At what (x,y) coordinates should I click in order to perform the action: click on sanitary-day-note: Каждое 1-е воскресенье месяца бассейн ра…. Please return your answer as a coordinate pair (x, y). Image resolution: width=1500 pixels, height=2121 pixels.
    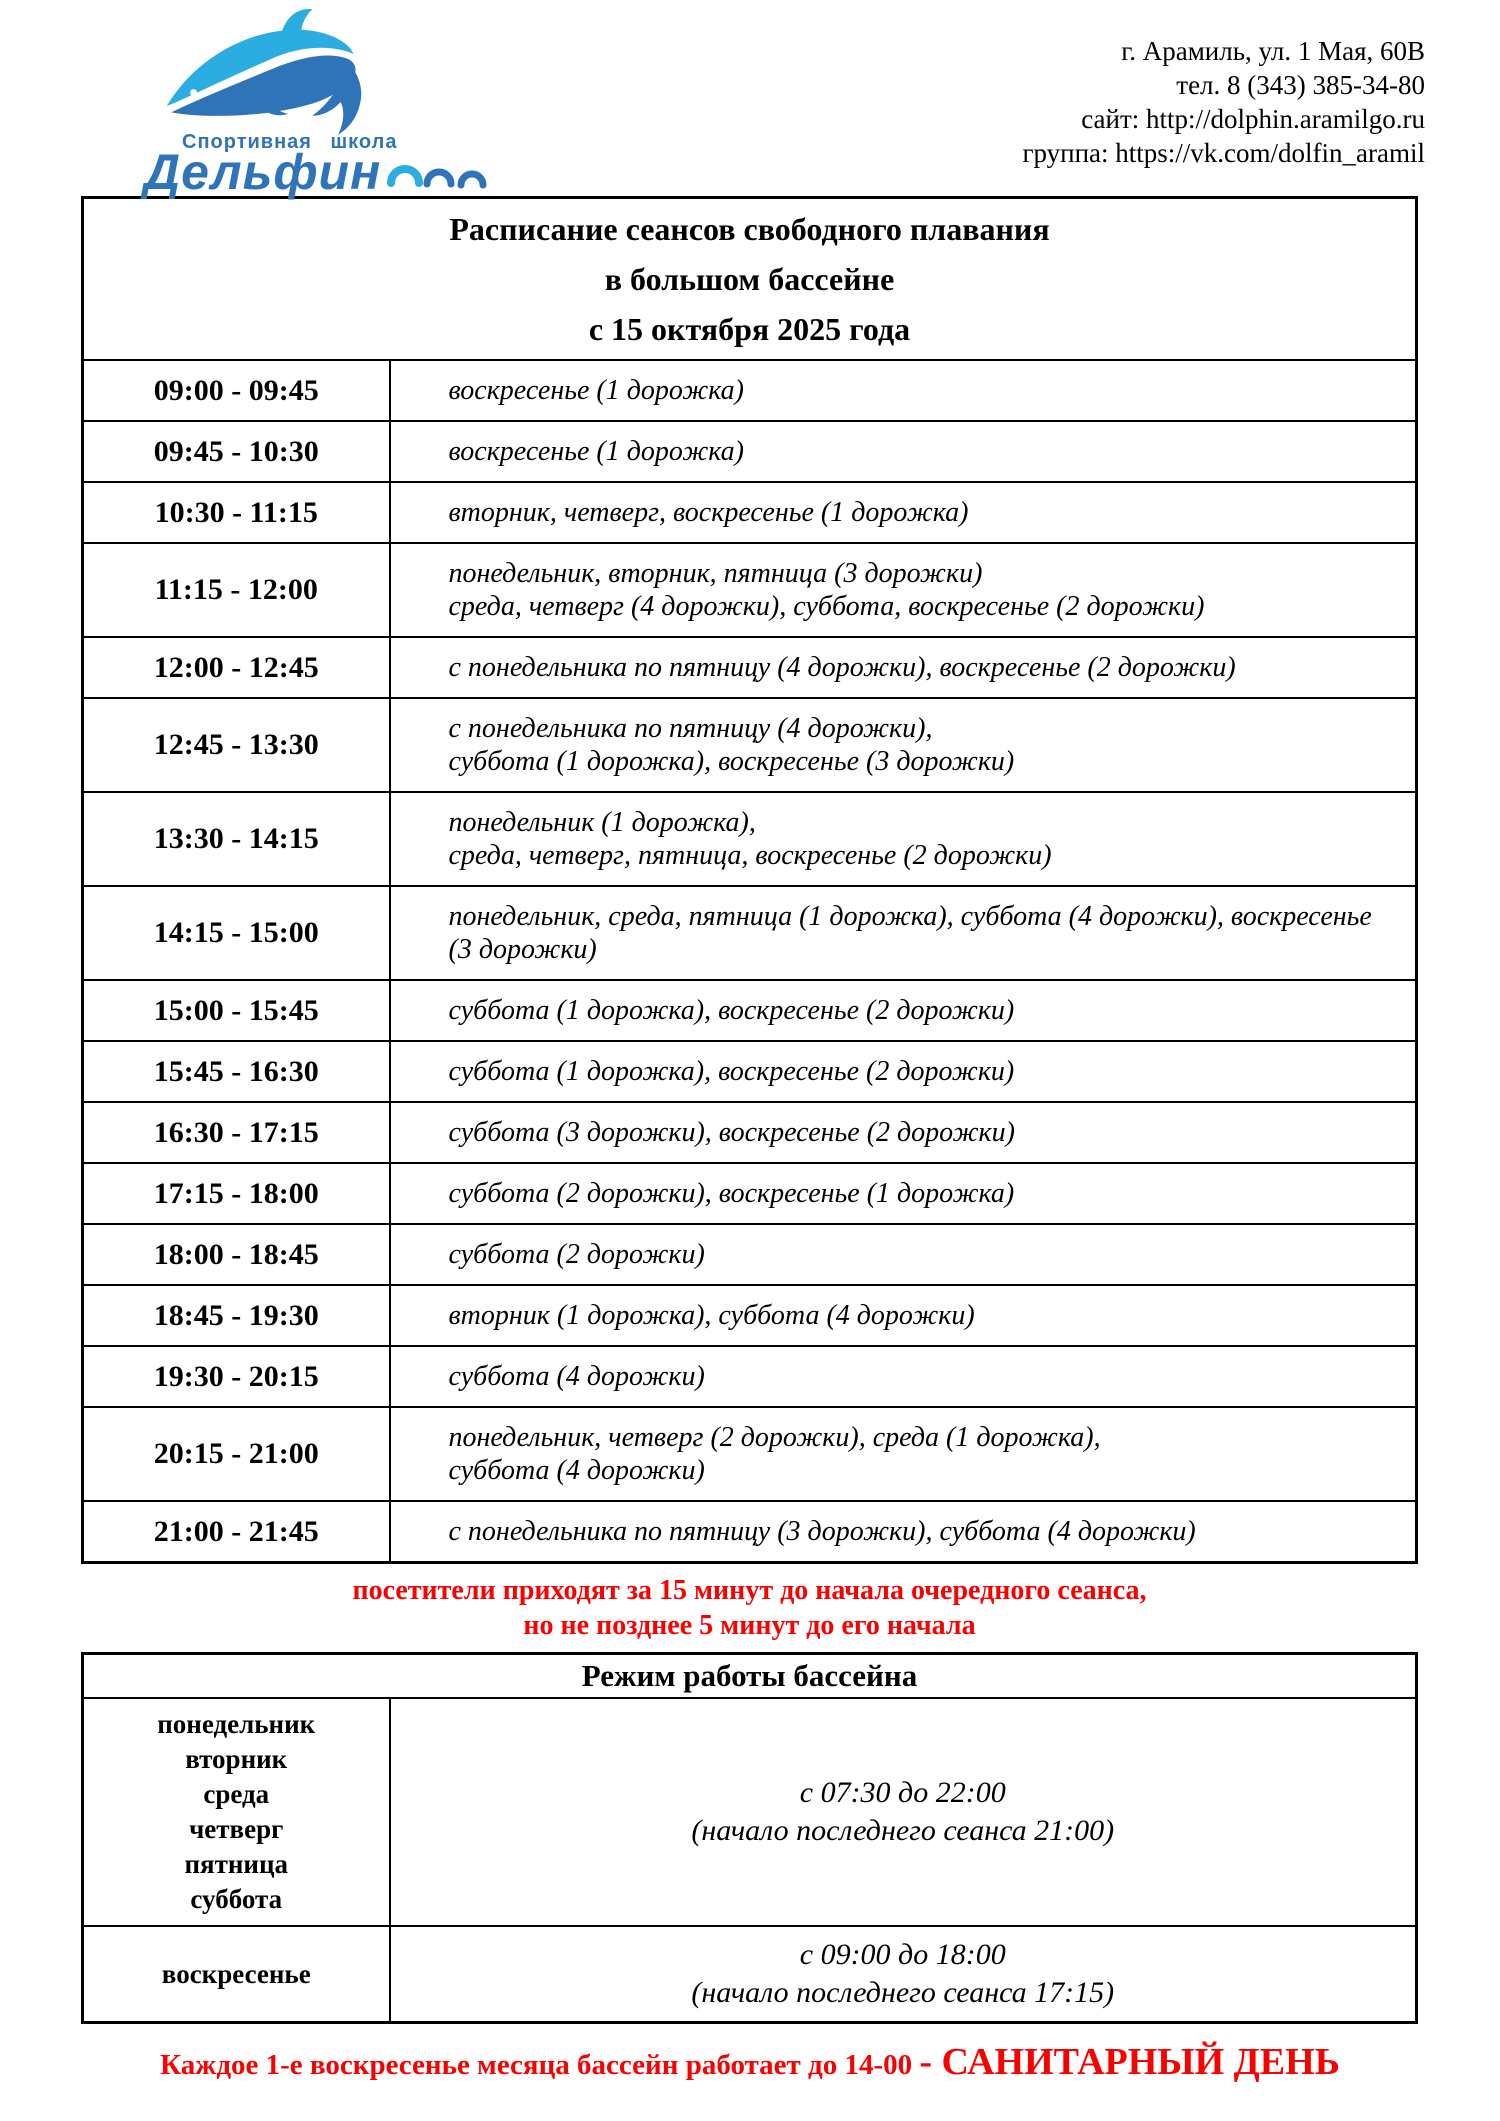
    Looking at the image, I should click on (750, 2062).